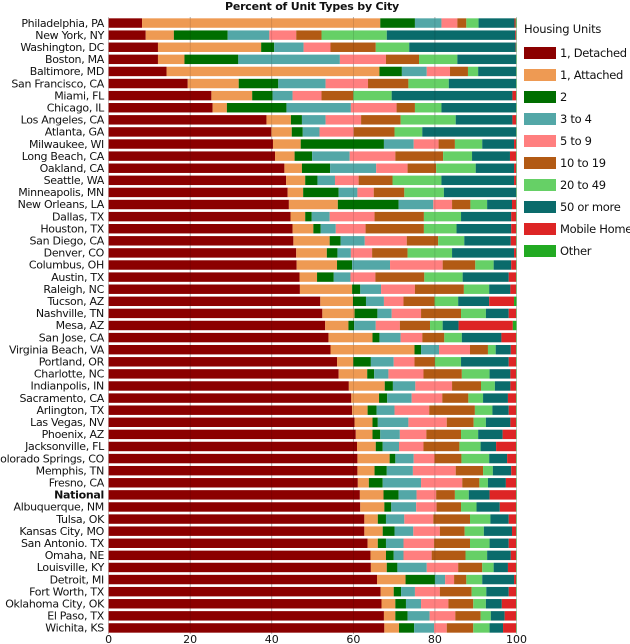  I want to click on category-label: Los Angeles, CA, so click(63, 120).